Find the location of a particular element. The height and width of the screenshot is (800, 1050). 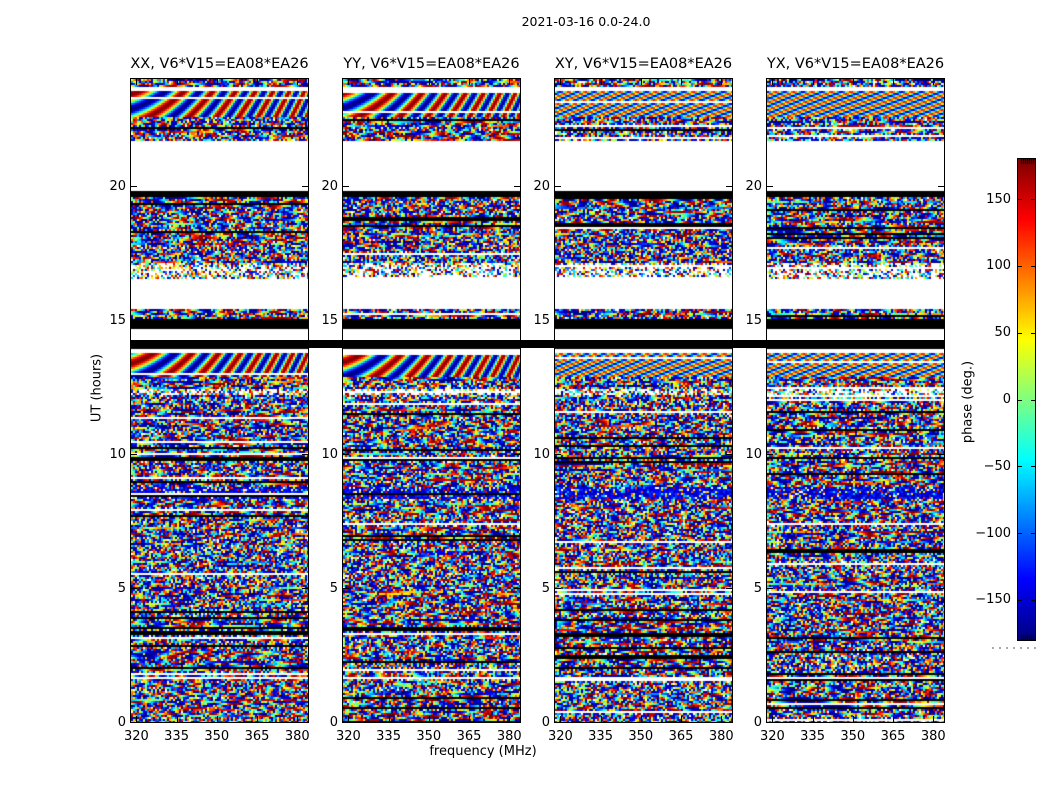

xtick-yy-335: 335 is located at coordinates (388, 736).